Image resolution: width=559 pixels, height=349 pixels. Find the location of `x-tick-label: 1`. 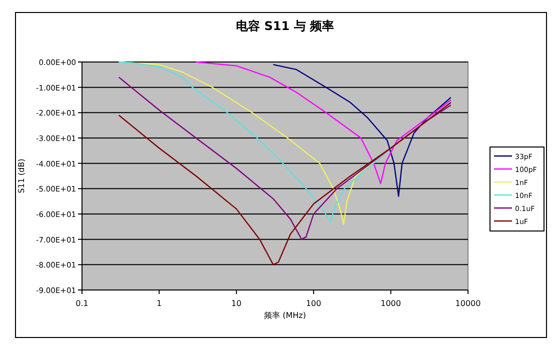

x-tick-label: 1 is located at coordinates (159, 303).